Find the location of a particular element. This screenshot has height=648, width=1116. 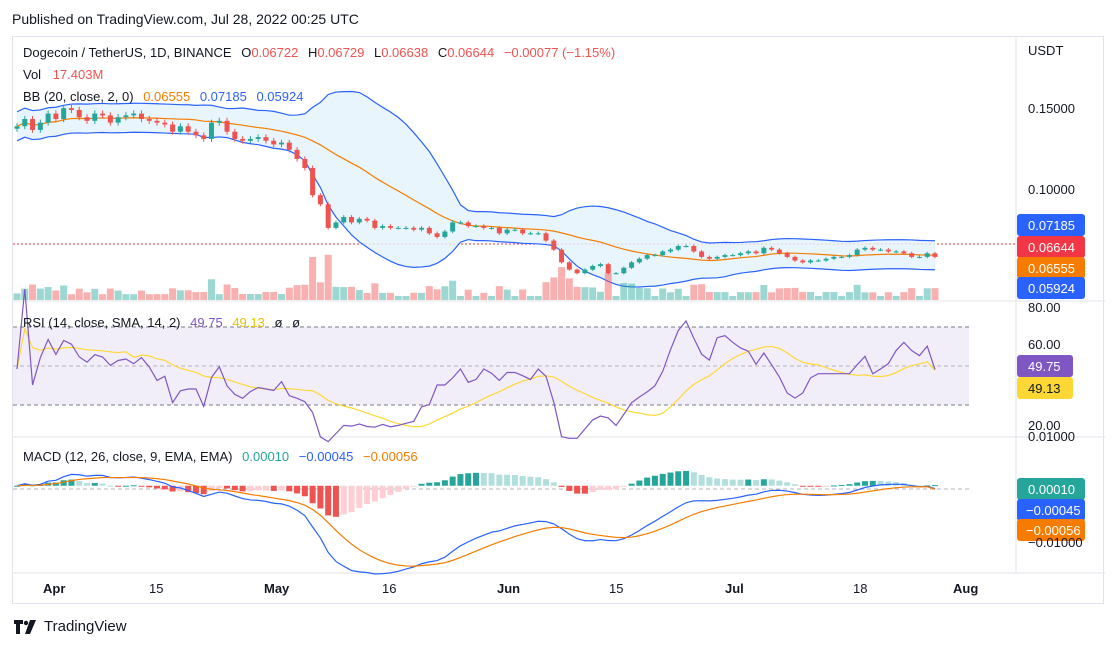

legend-macd-line: −0.00045 is located at coordinates (326, 456).